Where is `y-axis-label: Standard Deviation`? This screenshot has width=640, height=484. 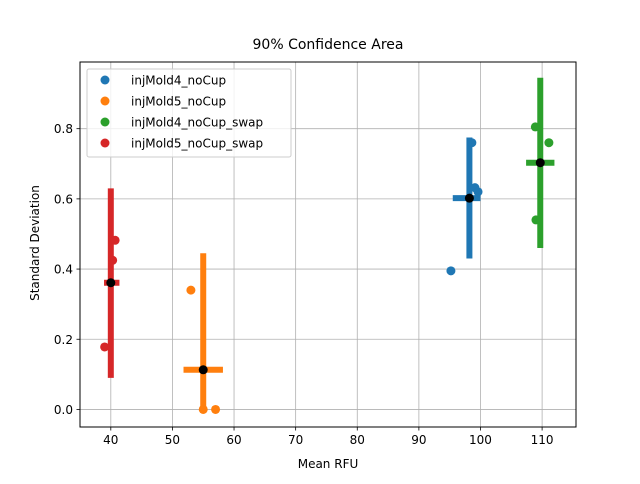
y-axis-label: Standard Deviation is located at coordinates (35, 243).